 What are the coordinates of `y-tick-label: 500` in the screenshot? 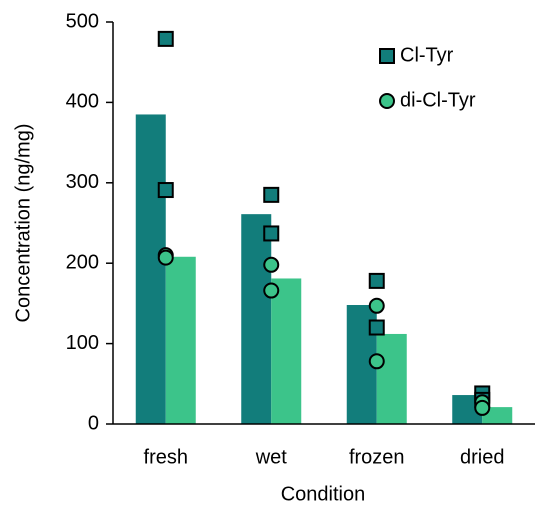 It's located at (82, 21).